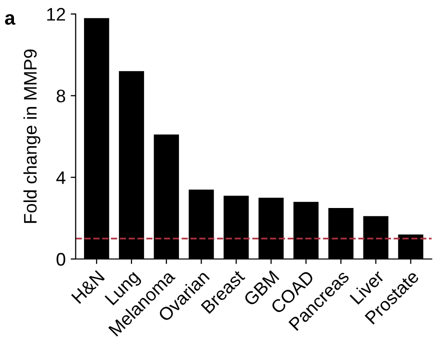 Image resolution: width=445 pixels, height=350 pixels. I want to click on text: a, so click(10, 19).